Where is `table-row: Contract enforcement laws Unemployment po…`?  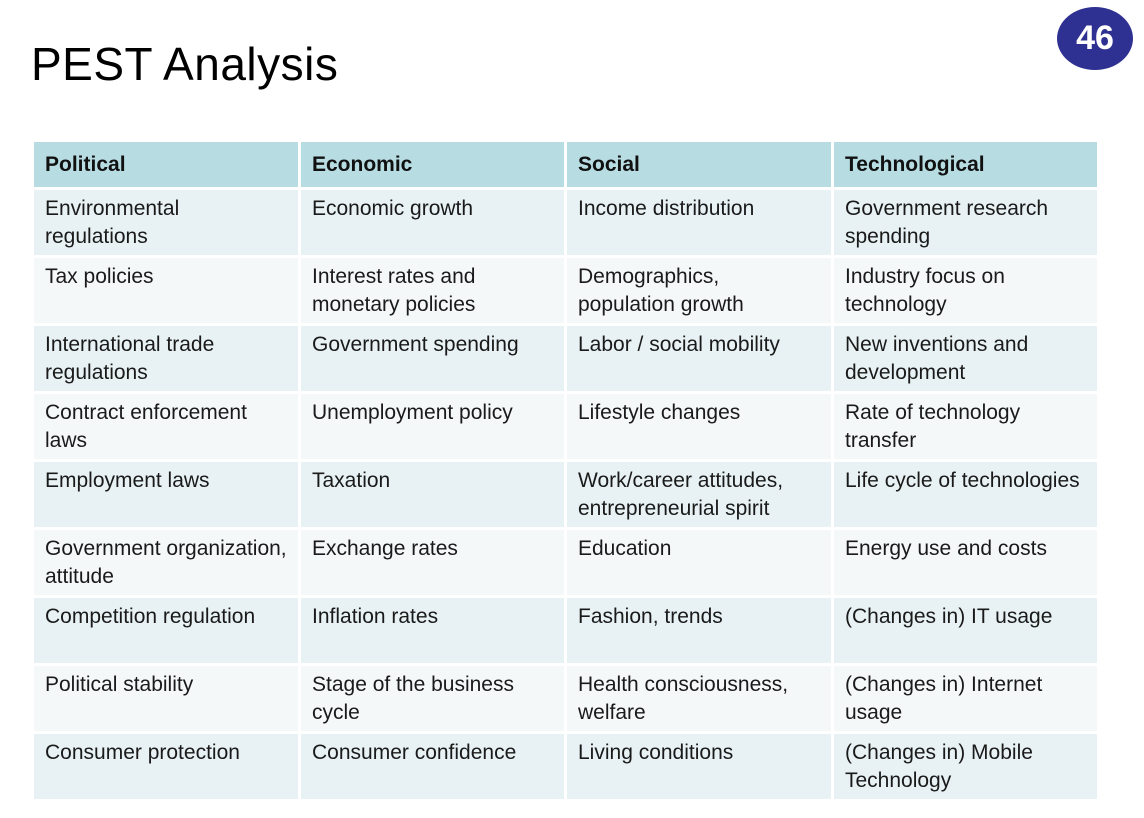
table-row: Contract enforcement laws Unemployment po… is located at coordinates (565, 426).